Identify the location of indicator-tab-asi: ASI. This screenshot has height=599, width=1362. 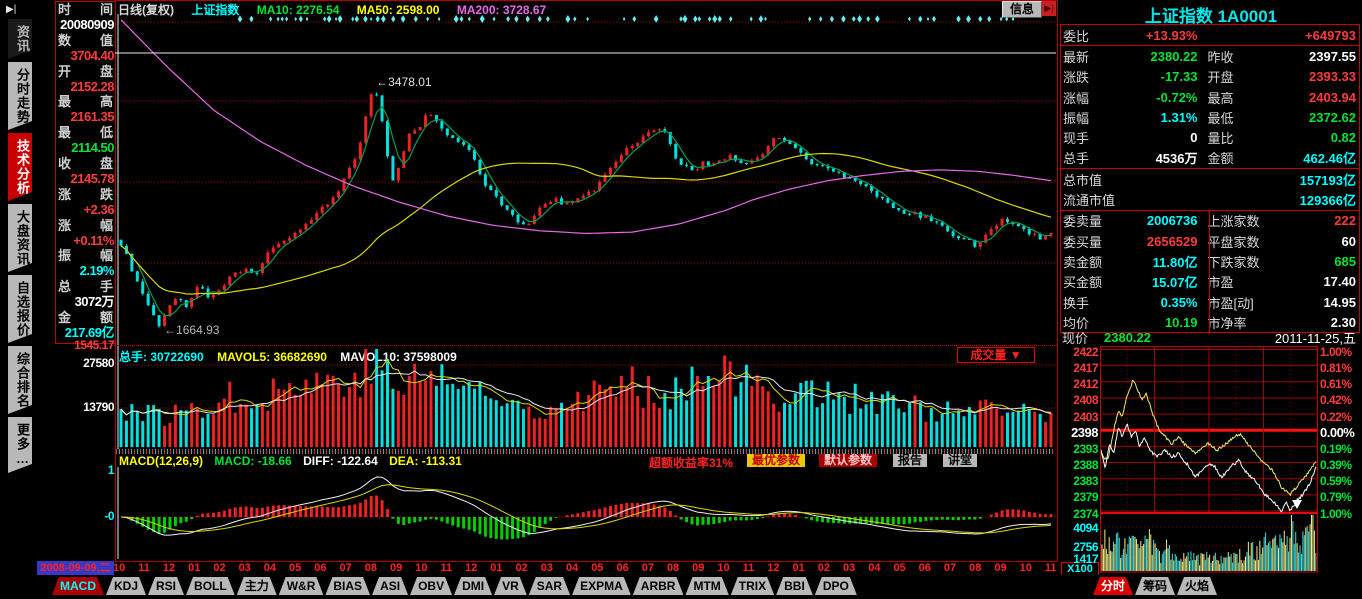
(390, 586).